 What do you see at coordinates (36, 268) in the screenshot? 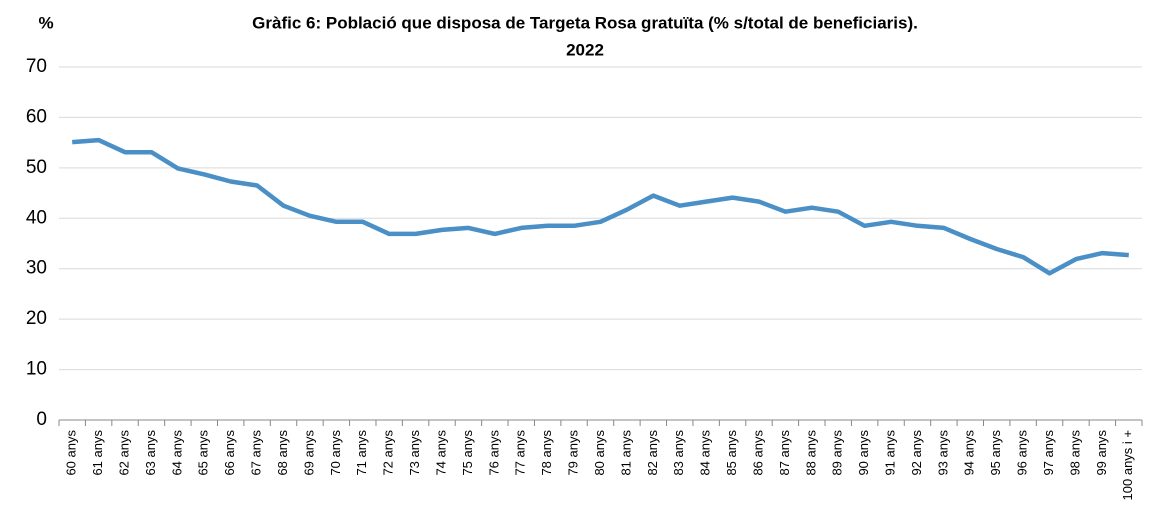
I see `y-tick-label: 30` at bounding box center [36, 268].